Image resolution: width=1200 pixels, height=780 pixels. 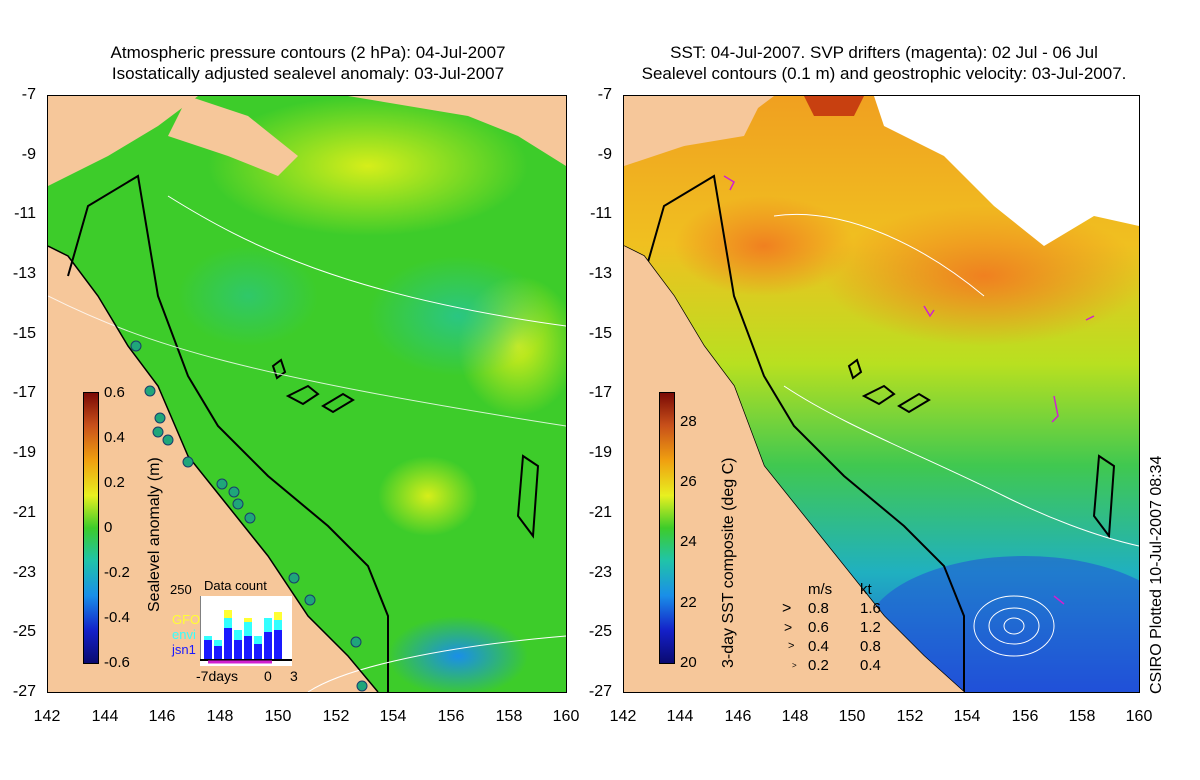 What do you see at coordinates (114, 482) in the screenshot?
I see `sealevel-tick-2: 0.2` at bounding box center [114, 482].